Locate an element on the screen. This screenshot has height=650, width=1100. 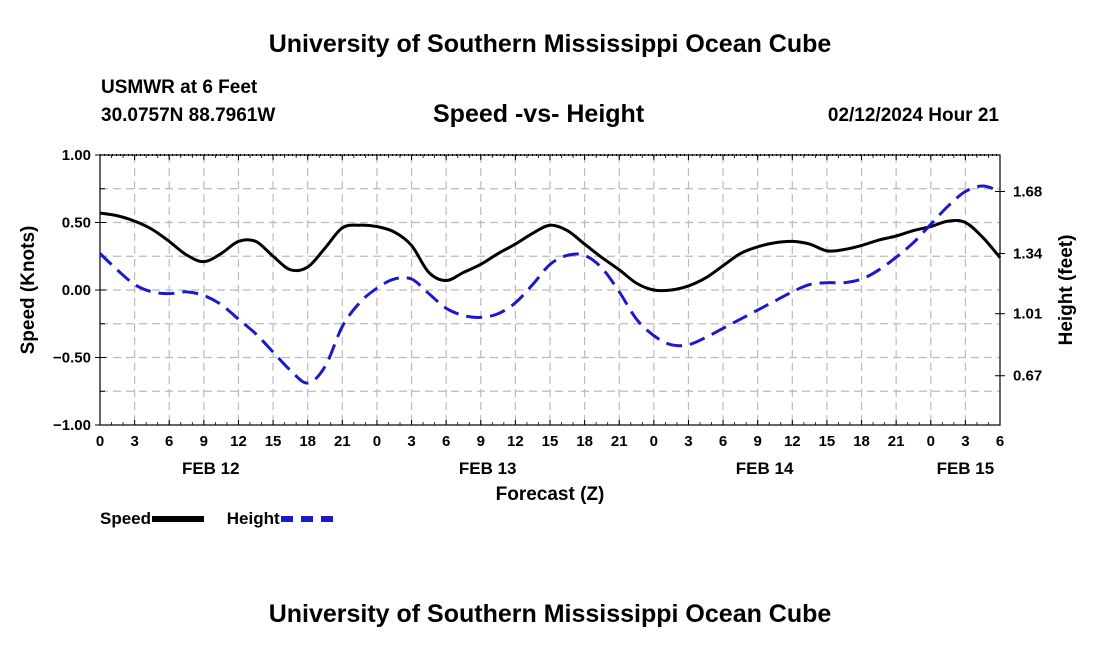
forecast-datetime: 02/12/2024 Hour 21 is located at coordinates (913, 115).